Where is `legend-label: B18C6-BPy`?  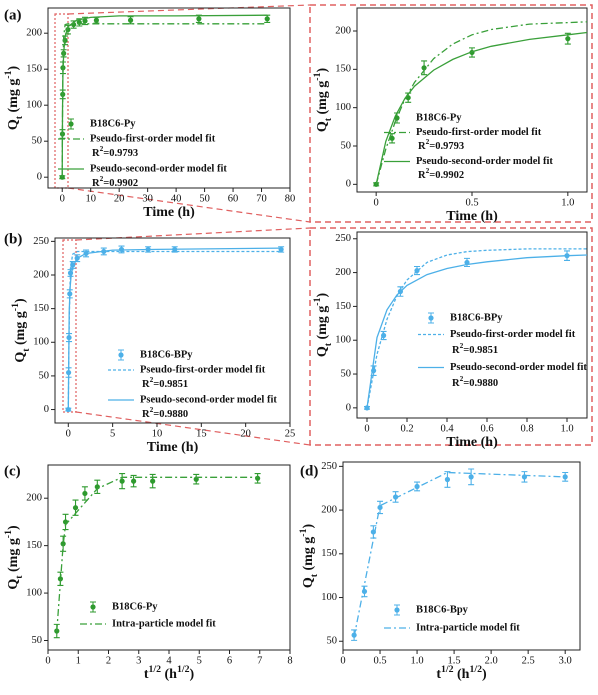
legend-label: B18C6-BPy is located at coordinates (476, 317).